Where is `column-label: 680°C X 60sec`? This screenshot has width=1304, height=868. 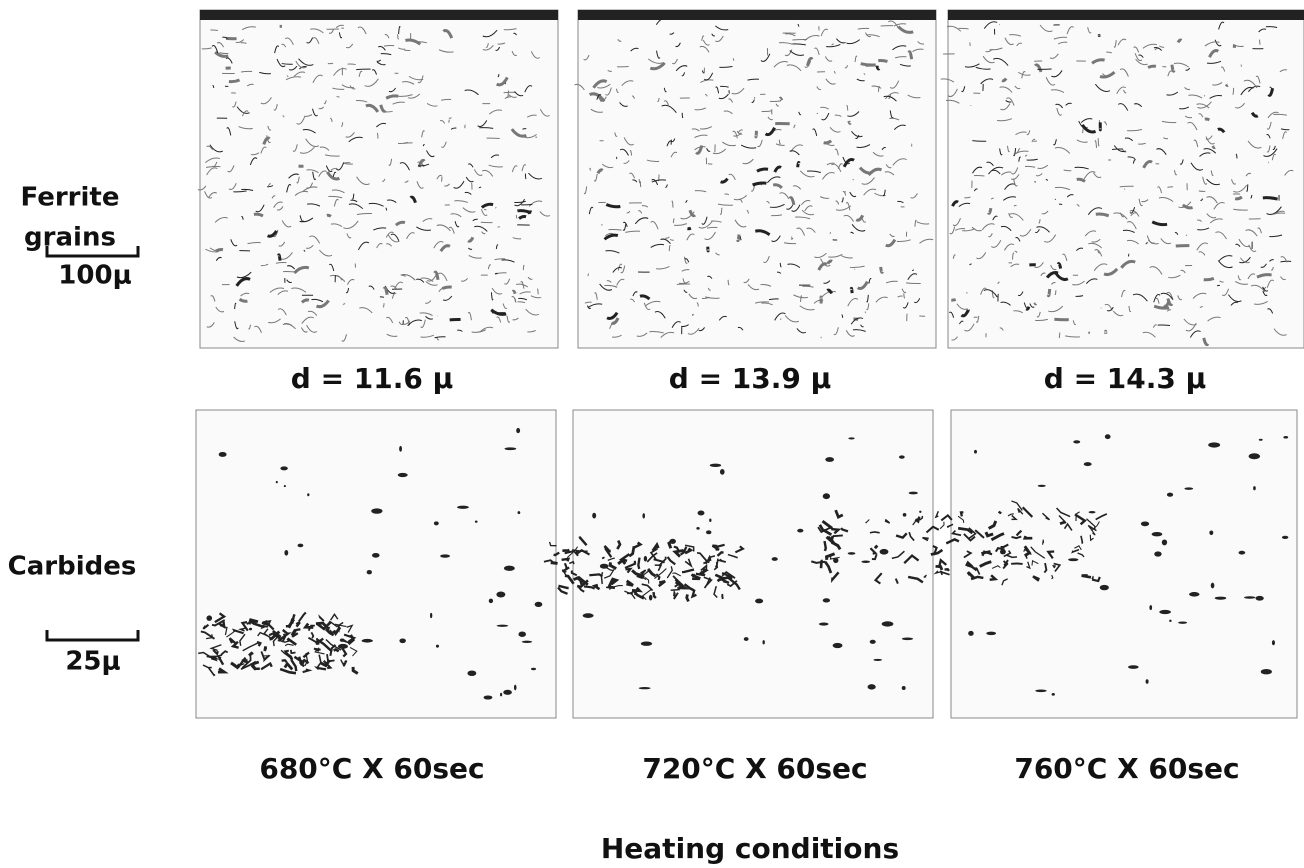
column-label: 680°C X 60sec is located at coordinates (371, 768).